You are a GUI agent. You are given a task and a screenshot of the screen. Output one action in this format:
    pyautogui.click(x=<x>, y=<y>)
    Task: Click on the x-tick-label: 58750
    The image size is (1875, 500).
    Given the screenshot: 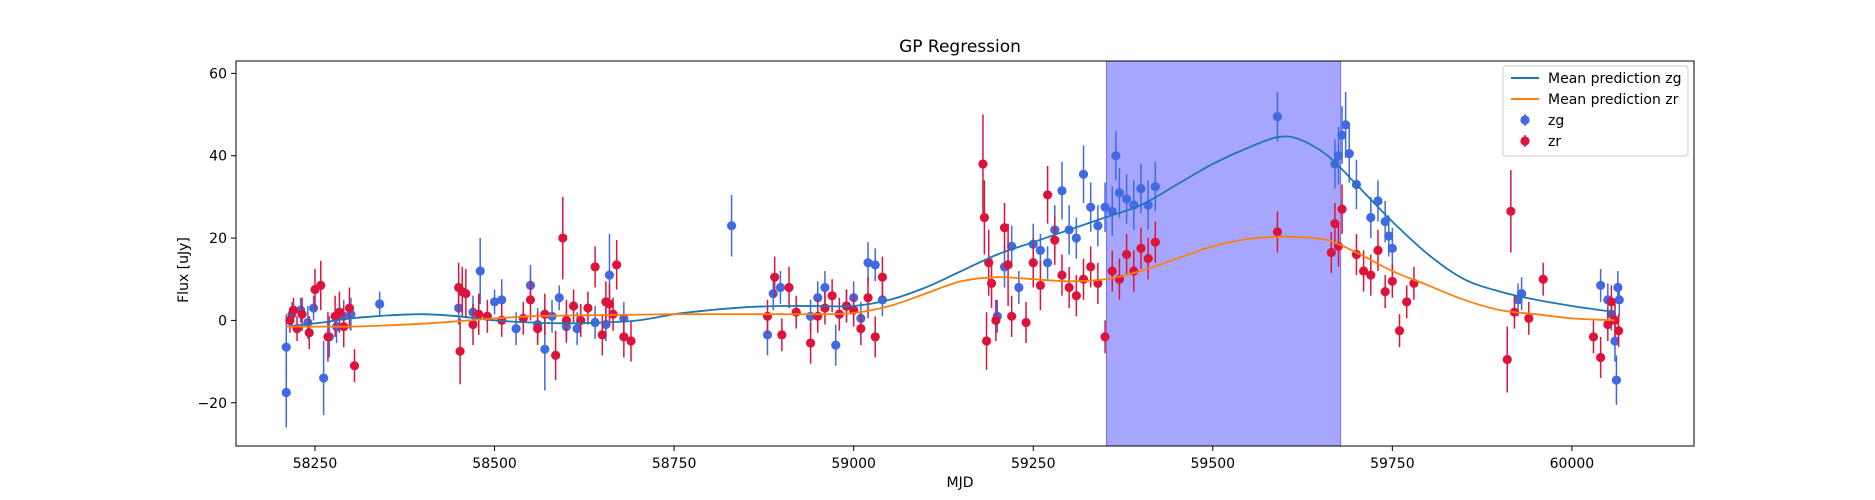 What is the action you would take?
    pyautogui.click(x=674, y=464)
    